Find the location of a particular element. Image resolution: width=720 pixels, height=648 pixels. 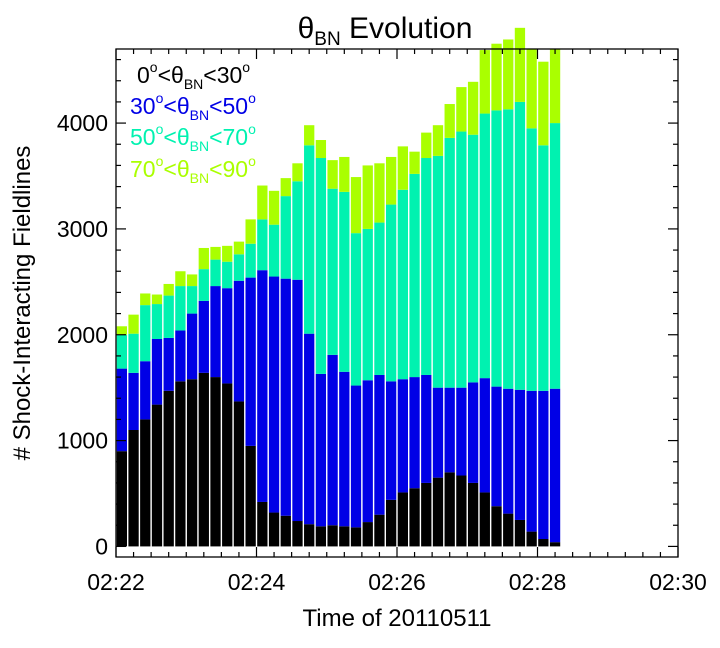

chart-title: θBN Evolution is located at coordinates (385, 31).